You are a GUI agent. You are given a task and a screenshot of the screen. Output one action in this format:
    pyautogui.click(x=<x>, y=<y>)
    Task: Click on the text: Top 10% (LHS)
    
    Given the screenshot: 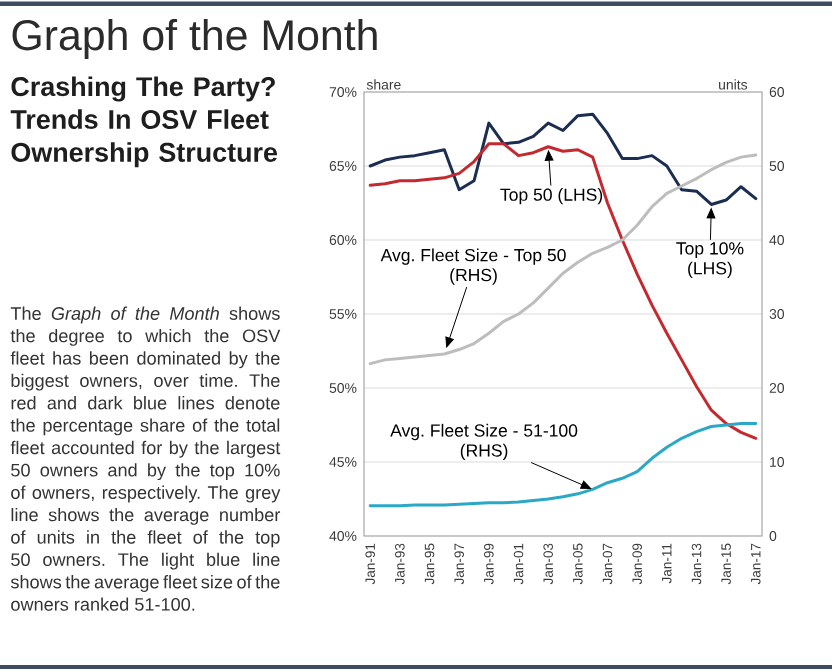 What is the action you would take?
    pyautogui.click(x=710, y=260)
    